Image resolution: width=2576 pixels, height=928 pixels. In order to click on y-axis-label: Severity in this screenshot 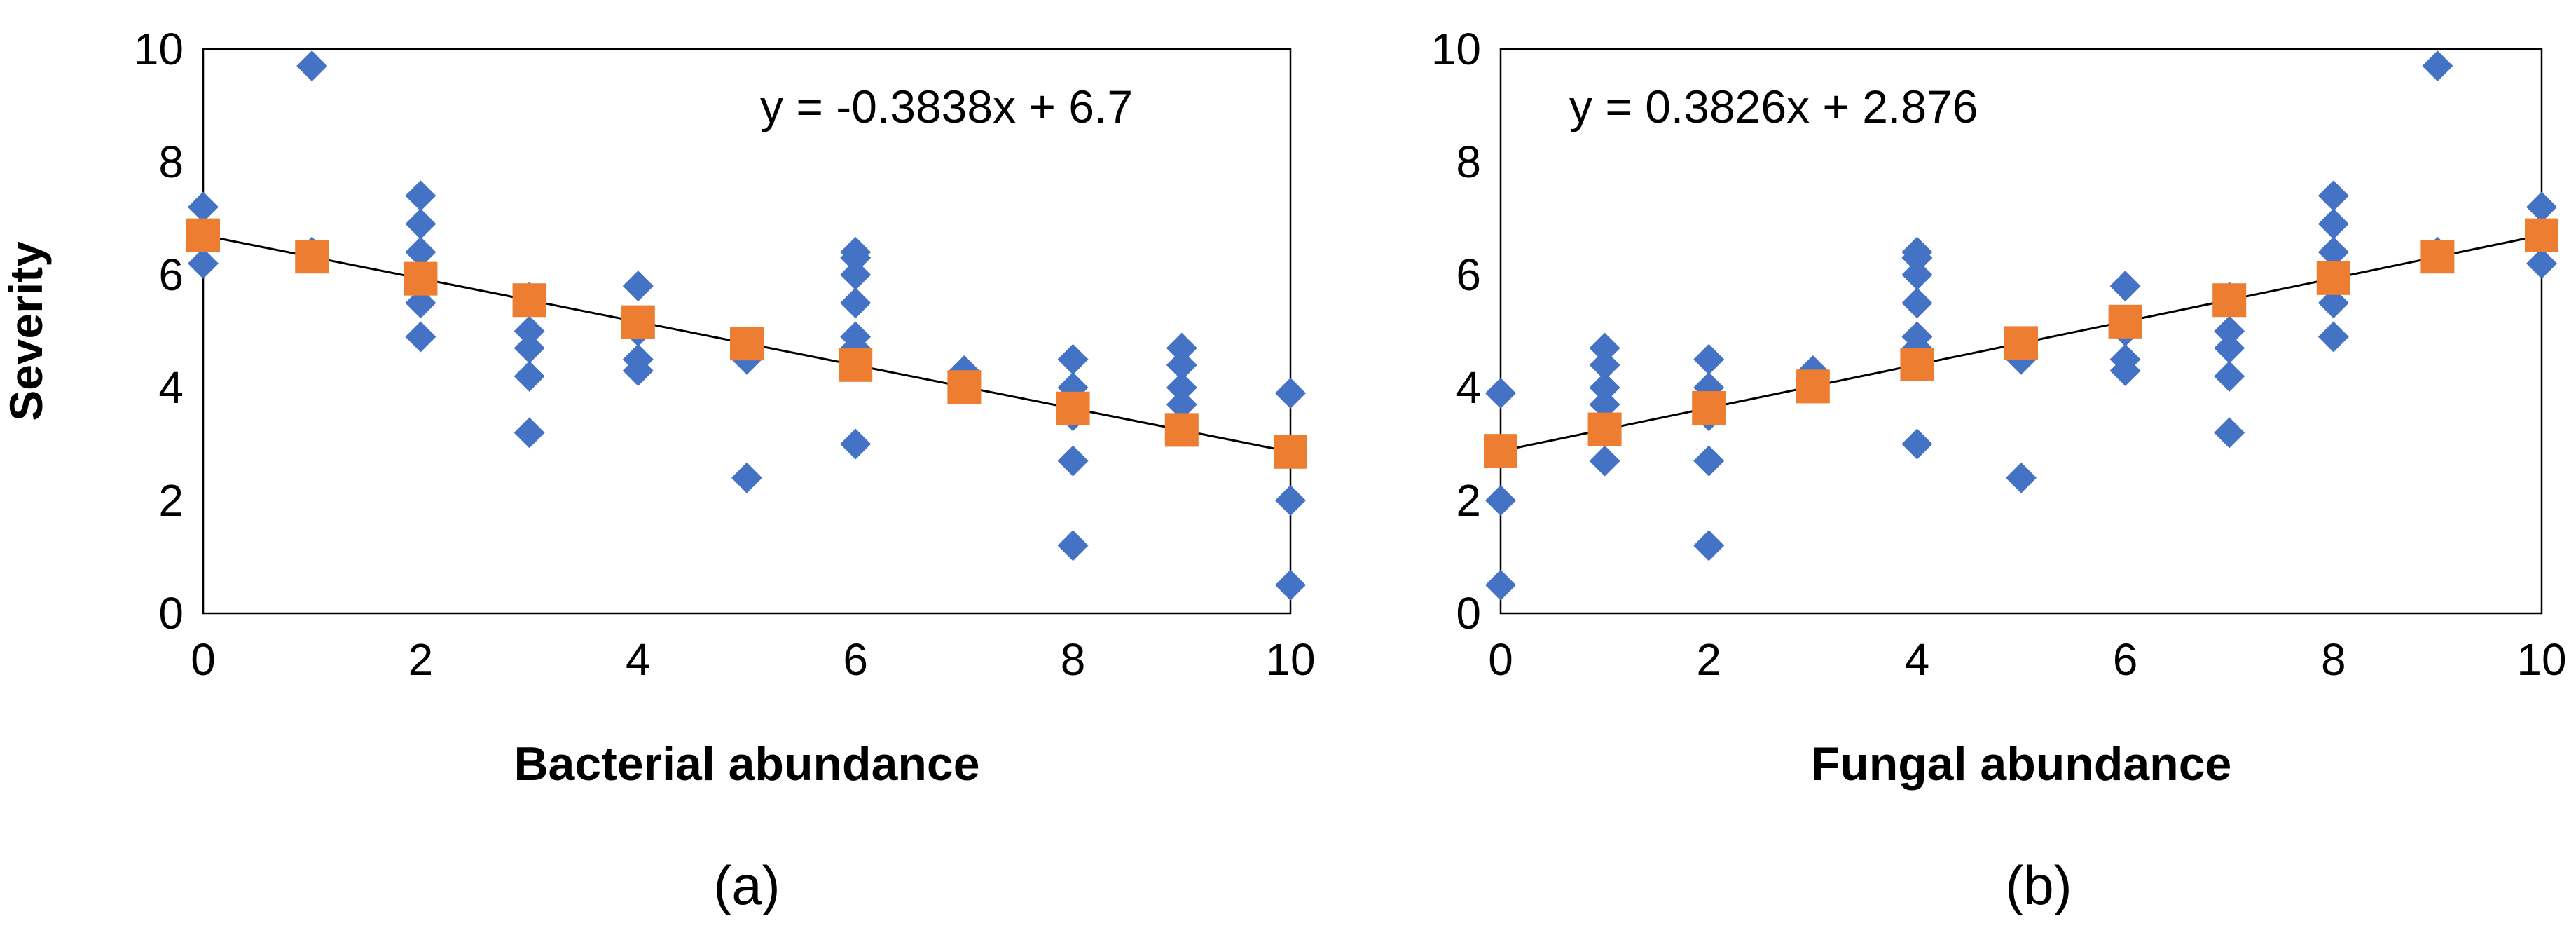, I will do `click(26, 331)`.